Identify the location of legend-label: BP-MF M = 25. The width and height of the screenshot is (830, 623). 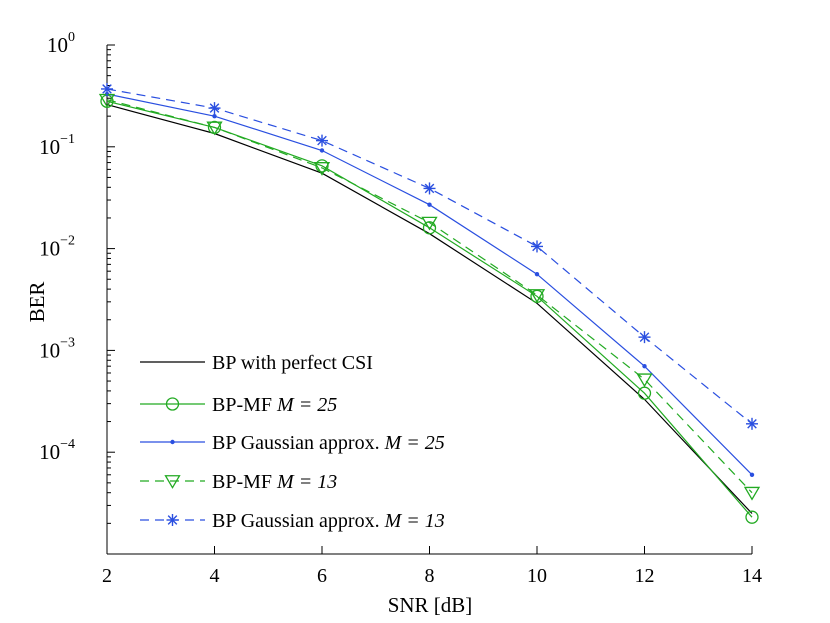
(274, 405).